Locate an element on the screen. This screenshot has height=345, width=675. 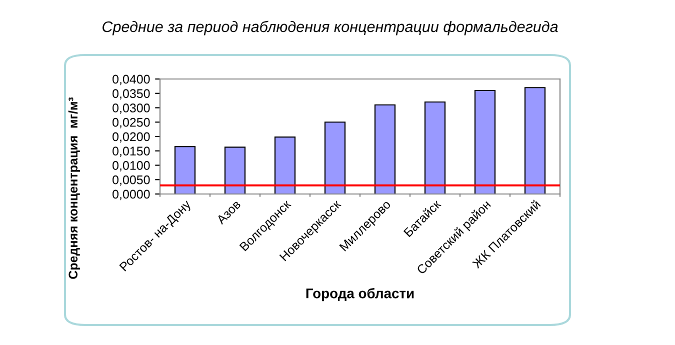
y-tick-label: 0,0250 is located at coordinates (131, 123).